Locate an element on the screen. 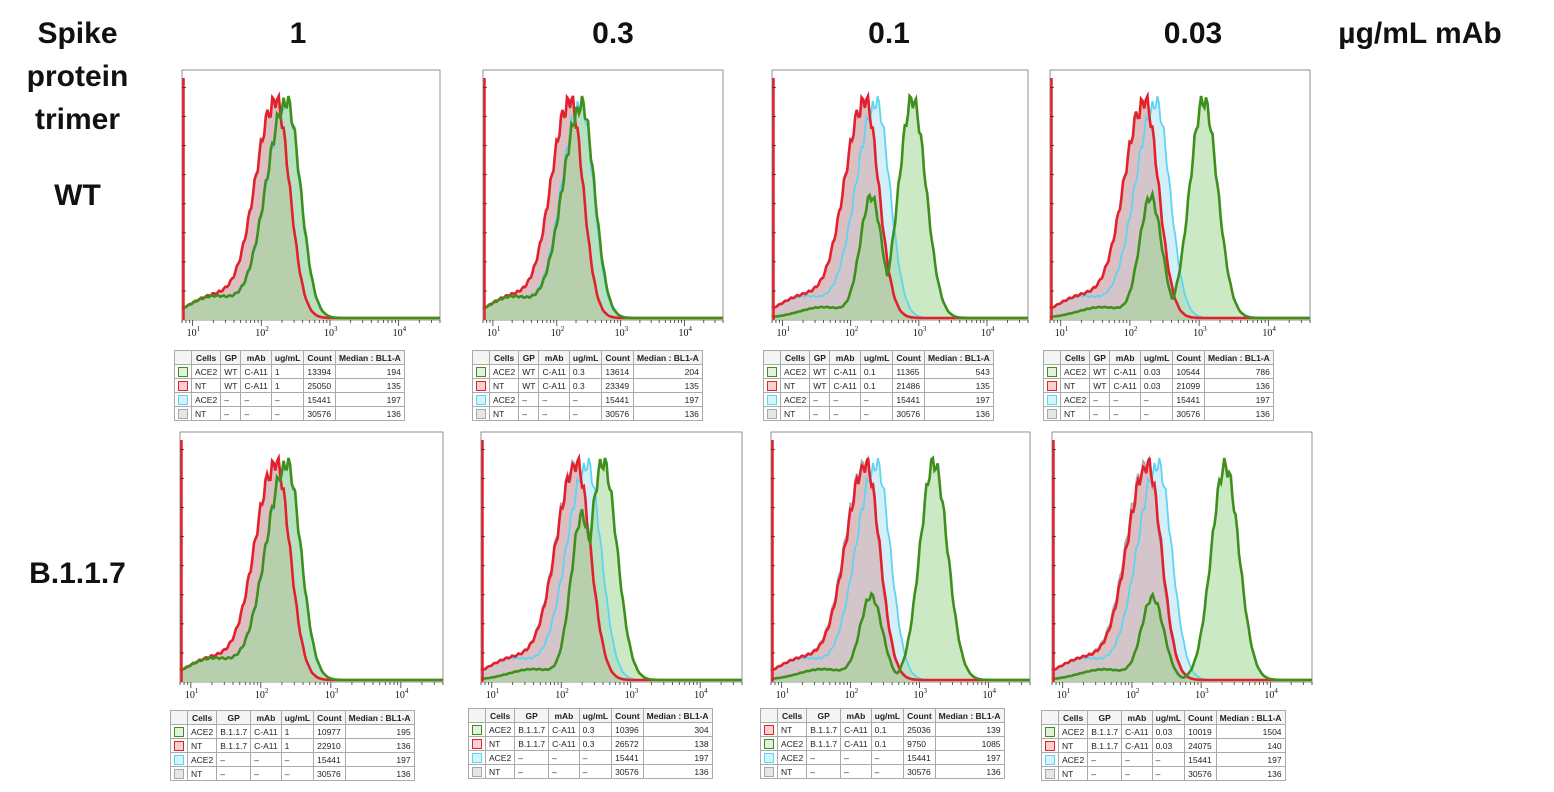 Image resolution: width=1554 pixels, height=792 pixels. table-cell: 194 is located at coordinates (369, 371).